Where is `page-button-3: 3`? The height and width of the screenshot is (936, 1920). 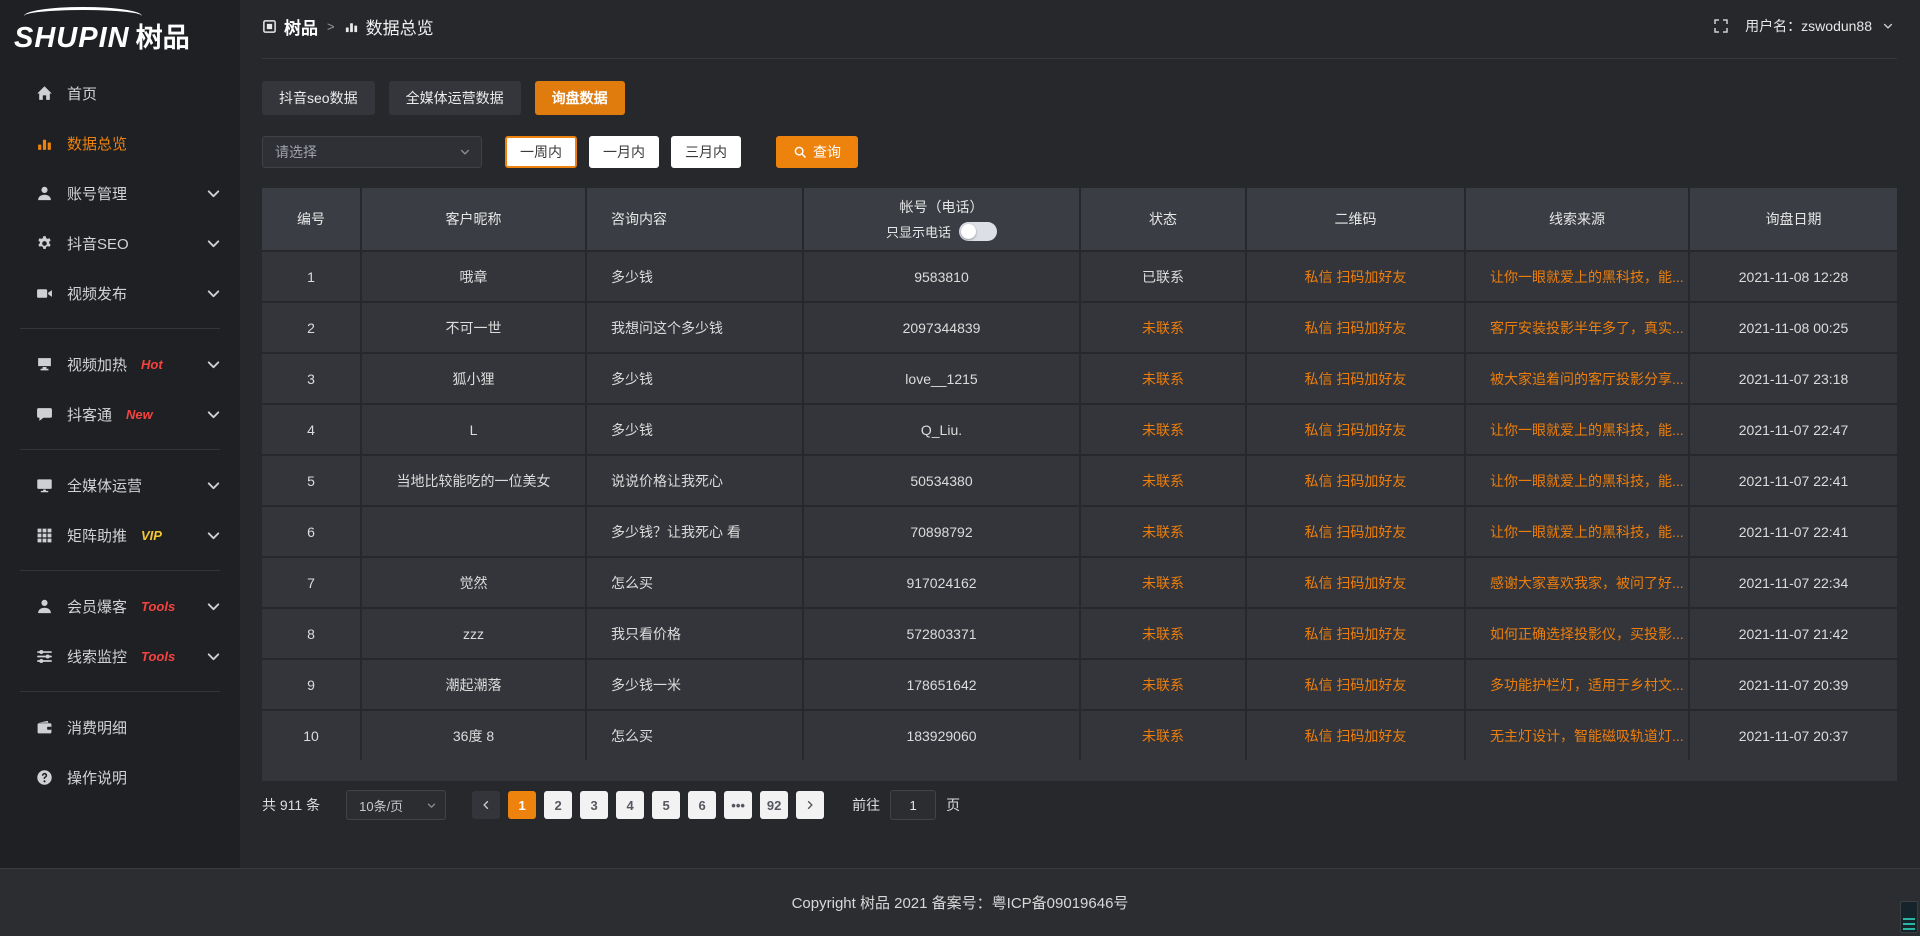
page-button-3: 3 is located at coordinates (594, 805).